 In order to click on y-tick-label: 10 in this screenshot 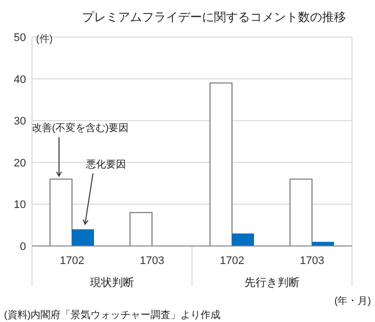, I will do `click(20, 205)`.